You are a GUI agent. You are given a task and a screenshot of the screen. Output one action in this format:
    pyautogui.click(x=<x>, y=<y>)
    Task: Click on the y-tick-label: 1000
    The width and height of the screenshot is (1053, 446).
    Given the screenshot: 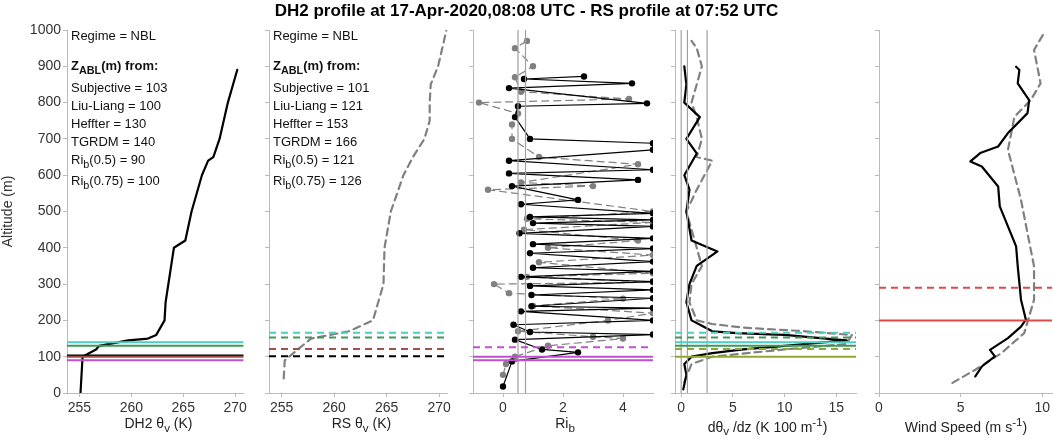 What is the action you would take?
    pyautogui.click(x=45, y=28)
    